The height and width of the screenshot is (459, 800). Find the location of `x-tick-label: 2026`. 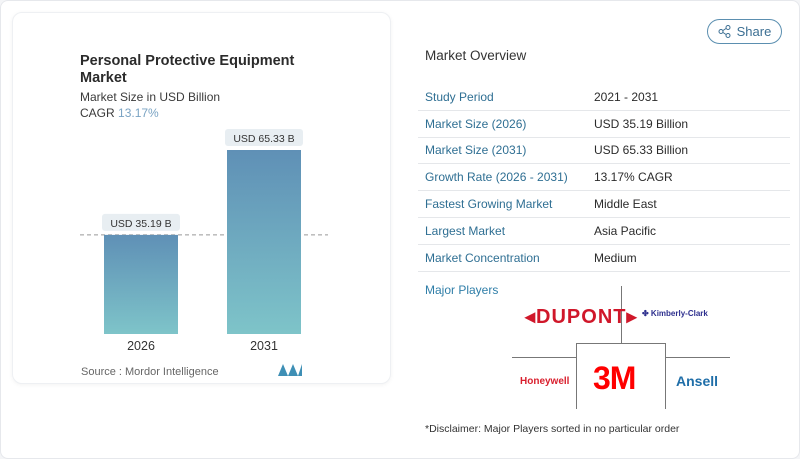

x-tick-label: 2026 is located at coordinates (141, 346).